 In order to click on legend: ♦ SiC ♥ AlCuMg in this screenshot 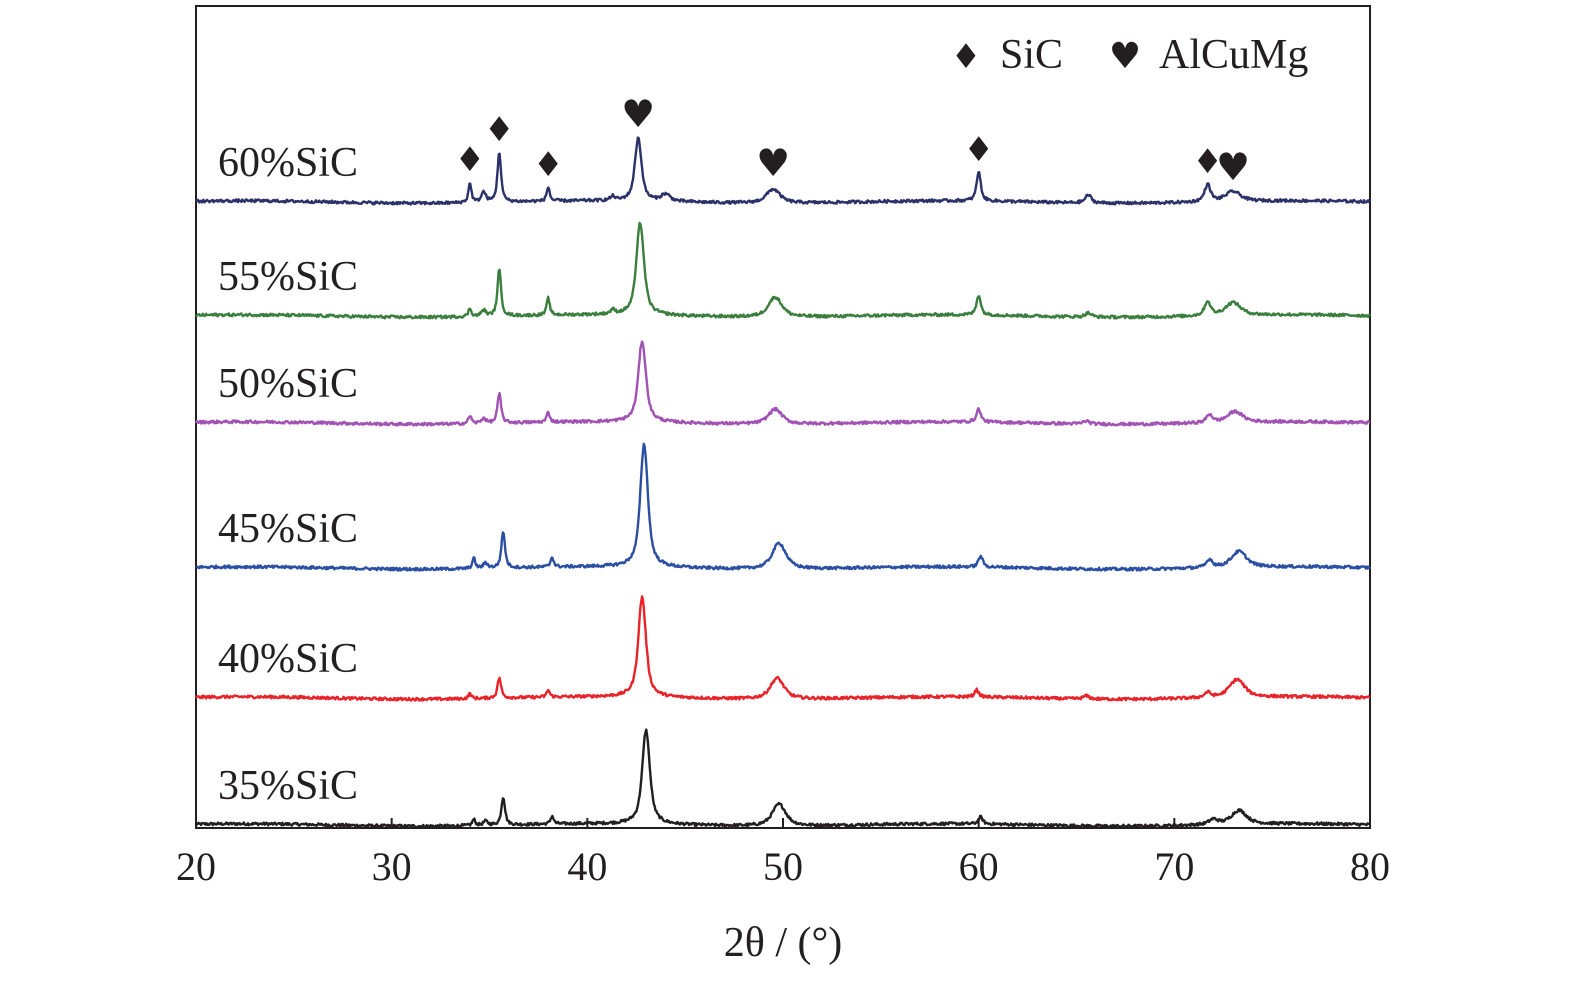, I will do `click(1130, 55)`.